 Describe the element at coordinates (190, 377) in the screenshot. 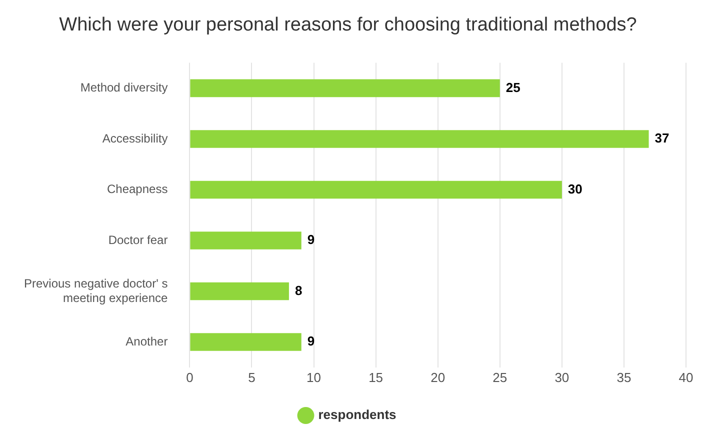

I see `x-tick-label: 0` at that location.